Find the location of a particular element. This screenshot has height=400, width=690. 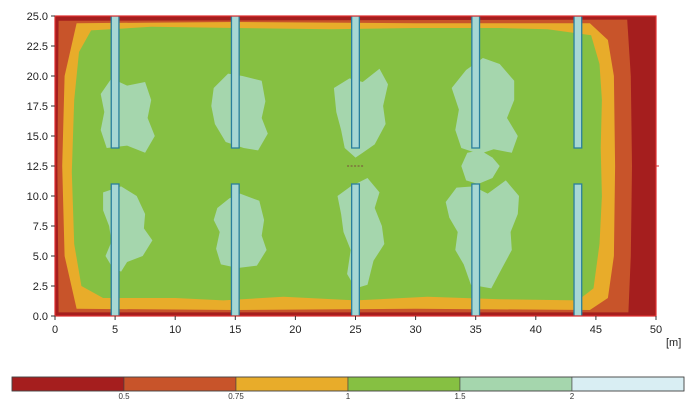

y-tick-label: 10.0 is located at coordinates (37, 197).